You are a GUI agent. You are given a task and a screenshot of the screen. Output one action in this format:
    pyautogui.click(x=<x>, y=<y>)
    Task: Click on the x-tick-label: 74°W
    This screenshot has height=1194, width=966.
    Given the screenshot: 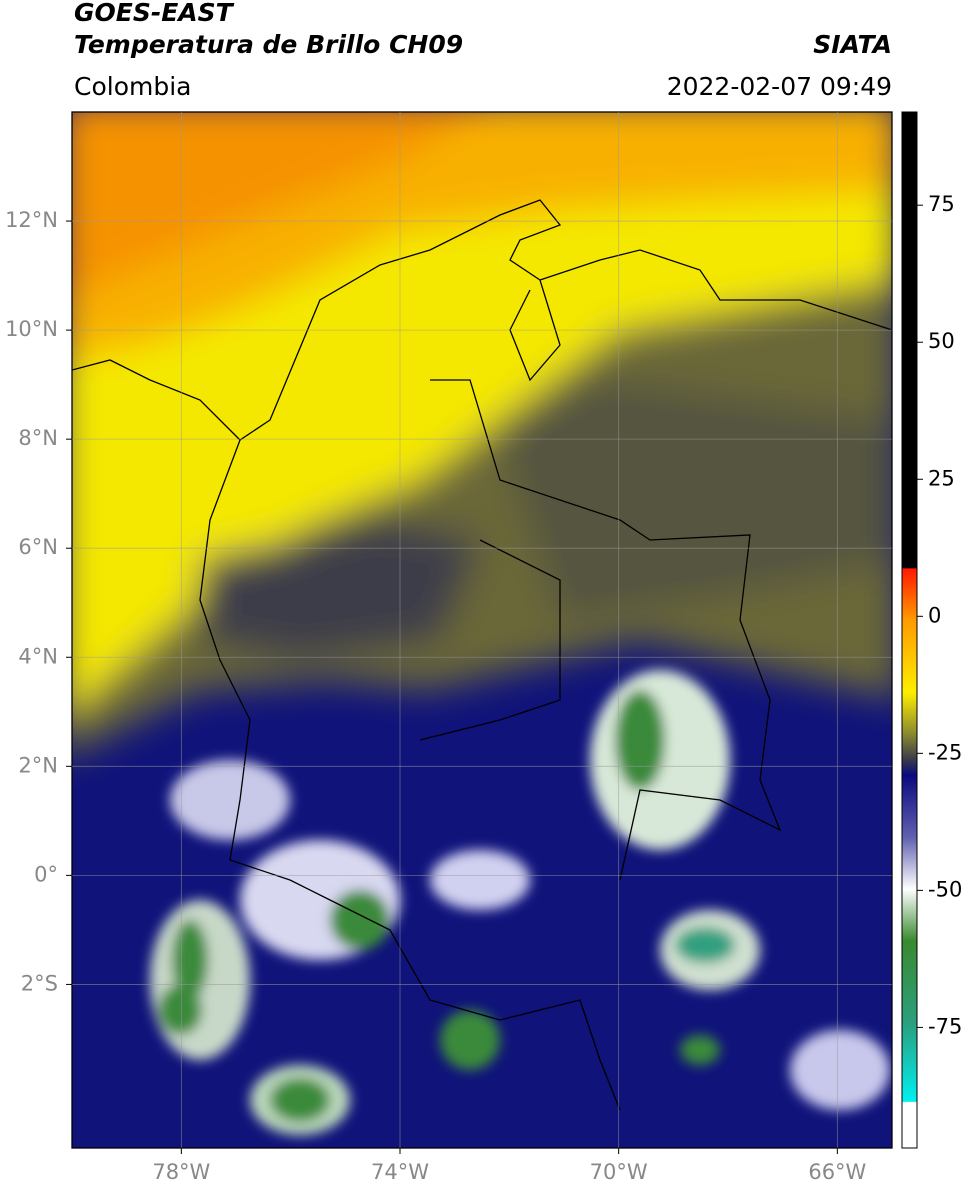 What is the action you would take?
    pyautogui.click(x=400, y=1172)
    